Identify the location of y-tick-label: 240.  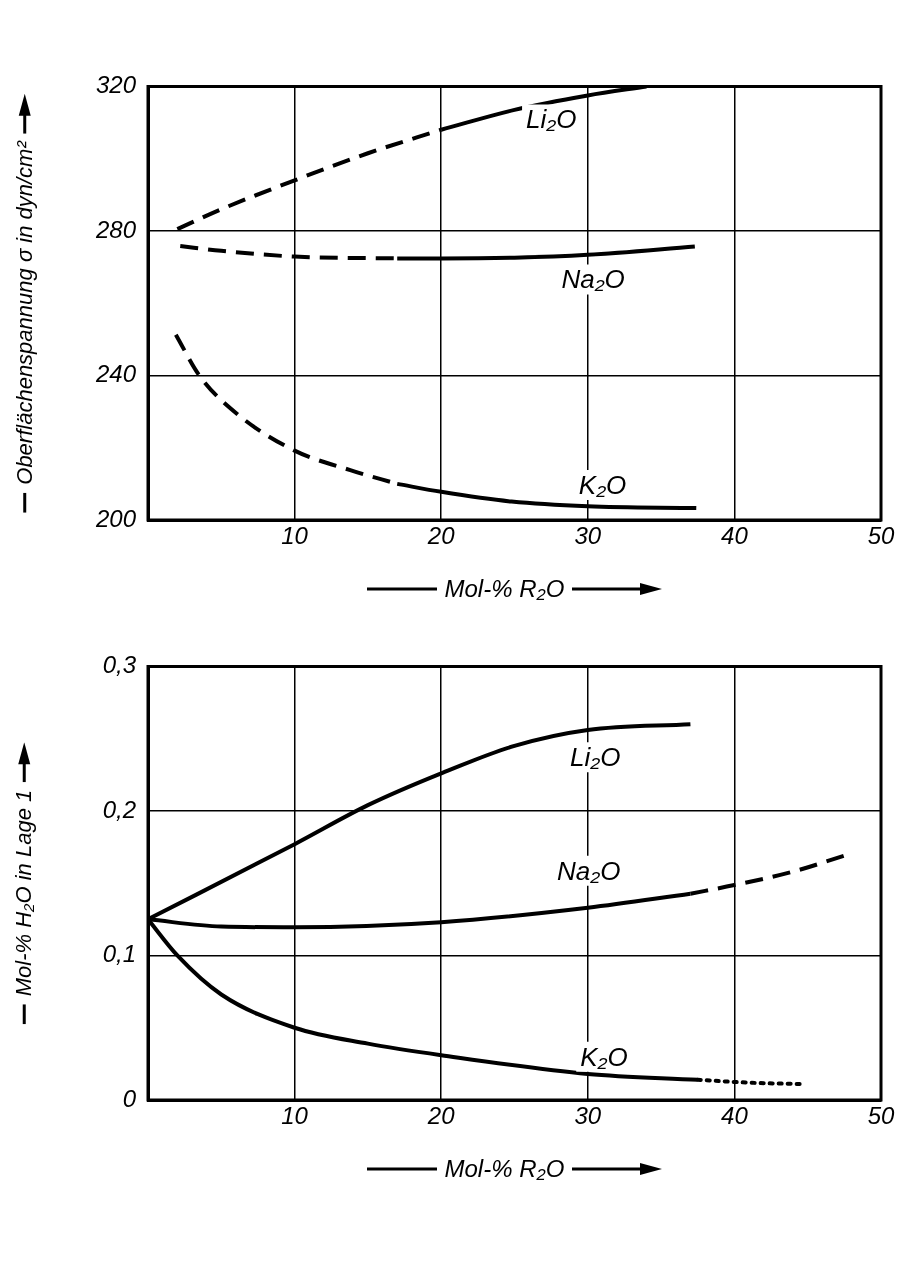
(115, 374).